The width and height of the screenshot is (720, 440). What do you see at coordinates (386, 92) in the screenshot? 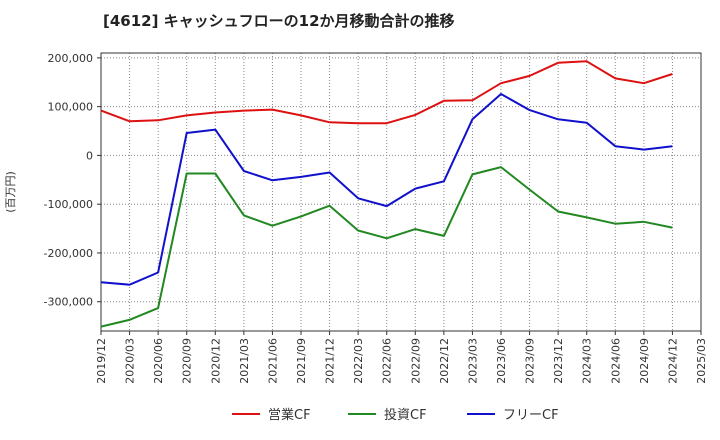
I see `series-line` at bounding box center [386, 92].